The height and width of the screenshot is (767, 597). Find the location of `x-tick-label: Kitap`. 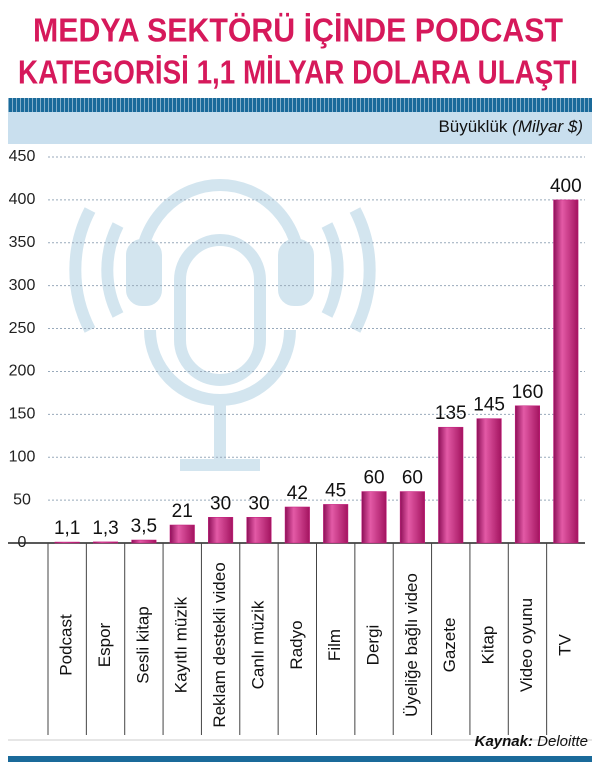

x-tick-label: Kitap is located at coordinates (488, 645).